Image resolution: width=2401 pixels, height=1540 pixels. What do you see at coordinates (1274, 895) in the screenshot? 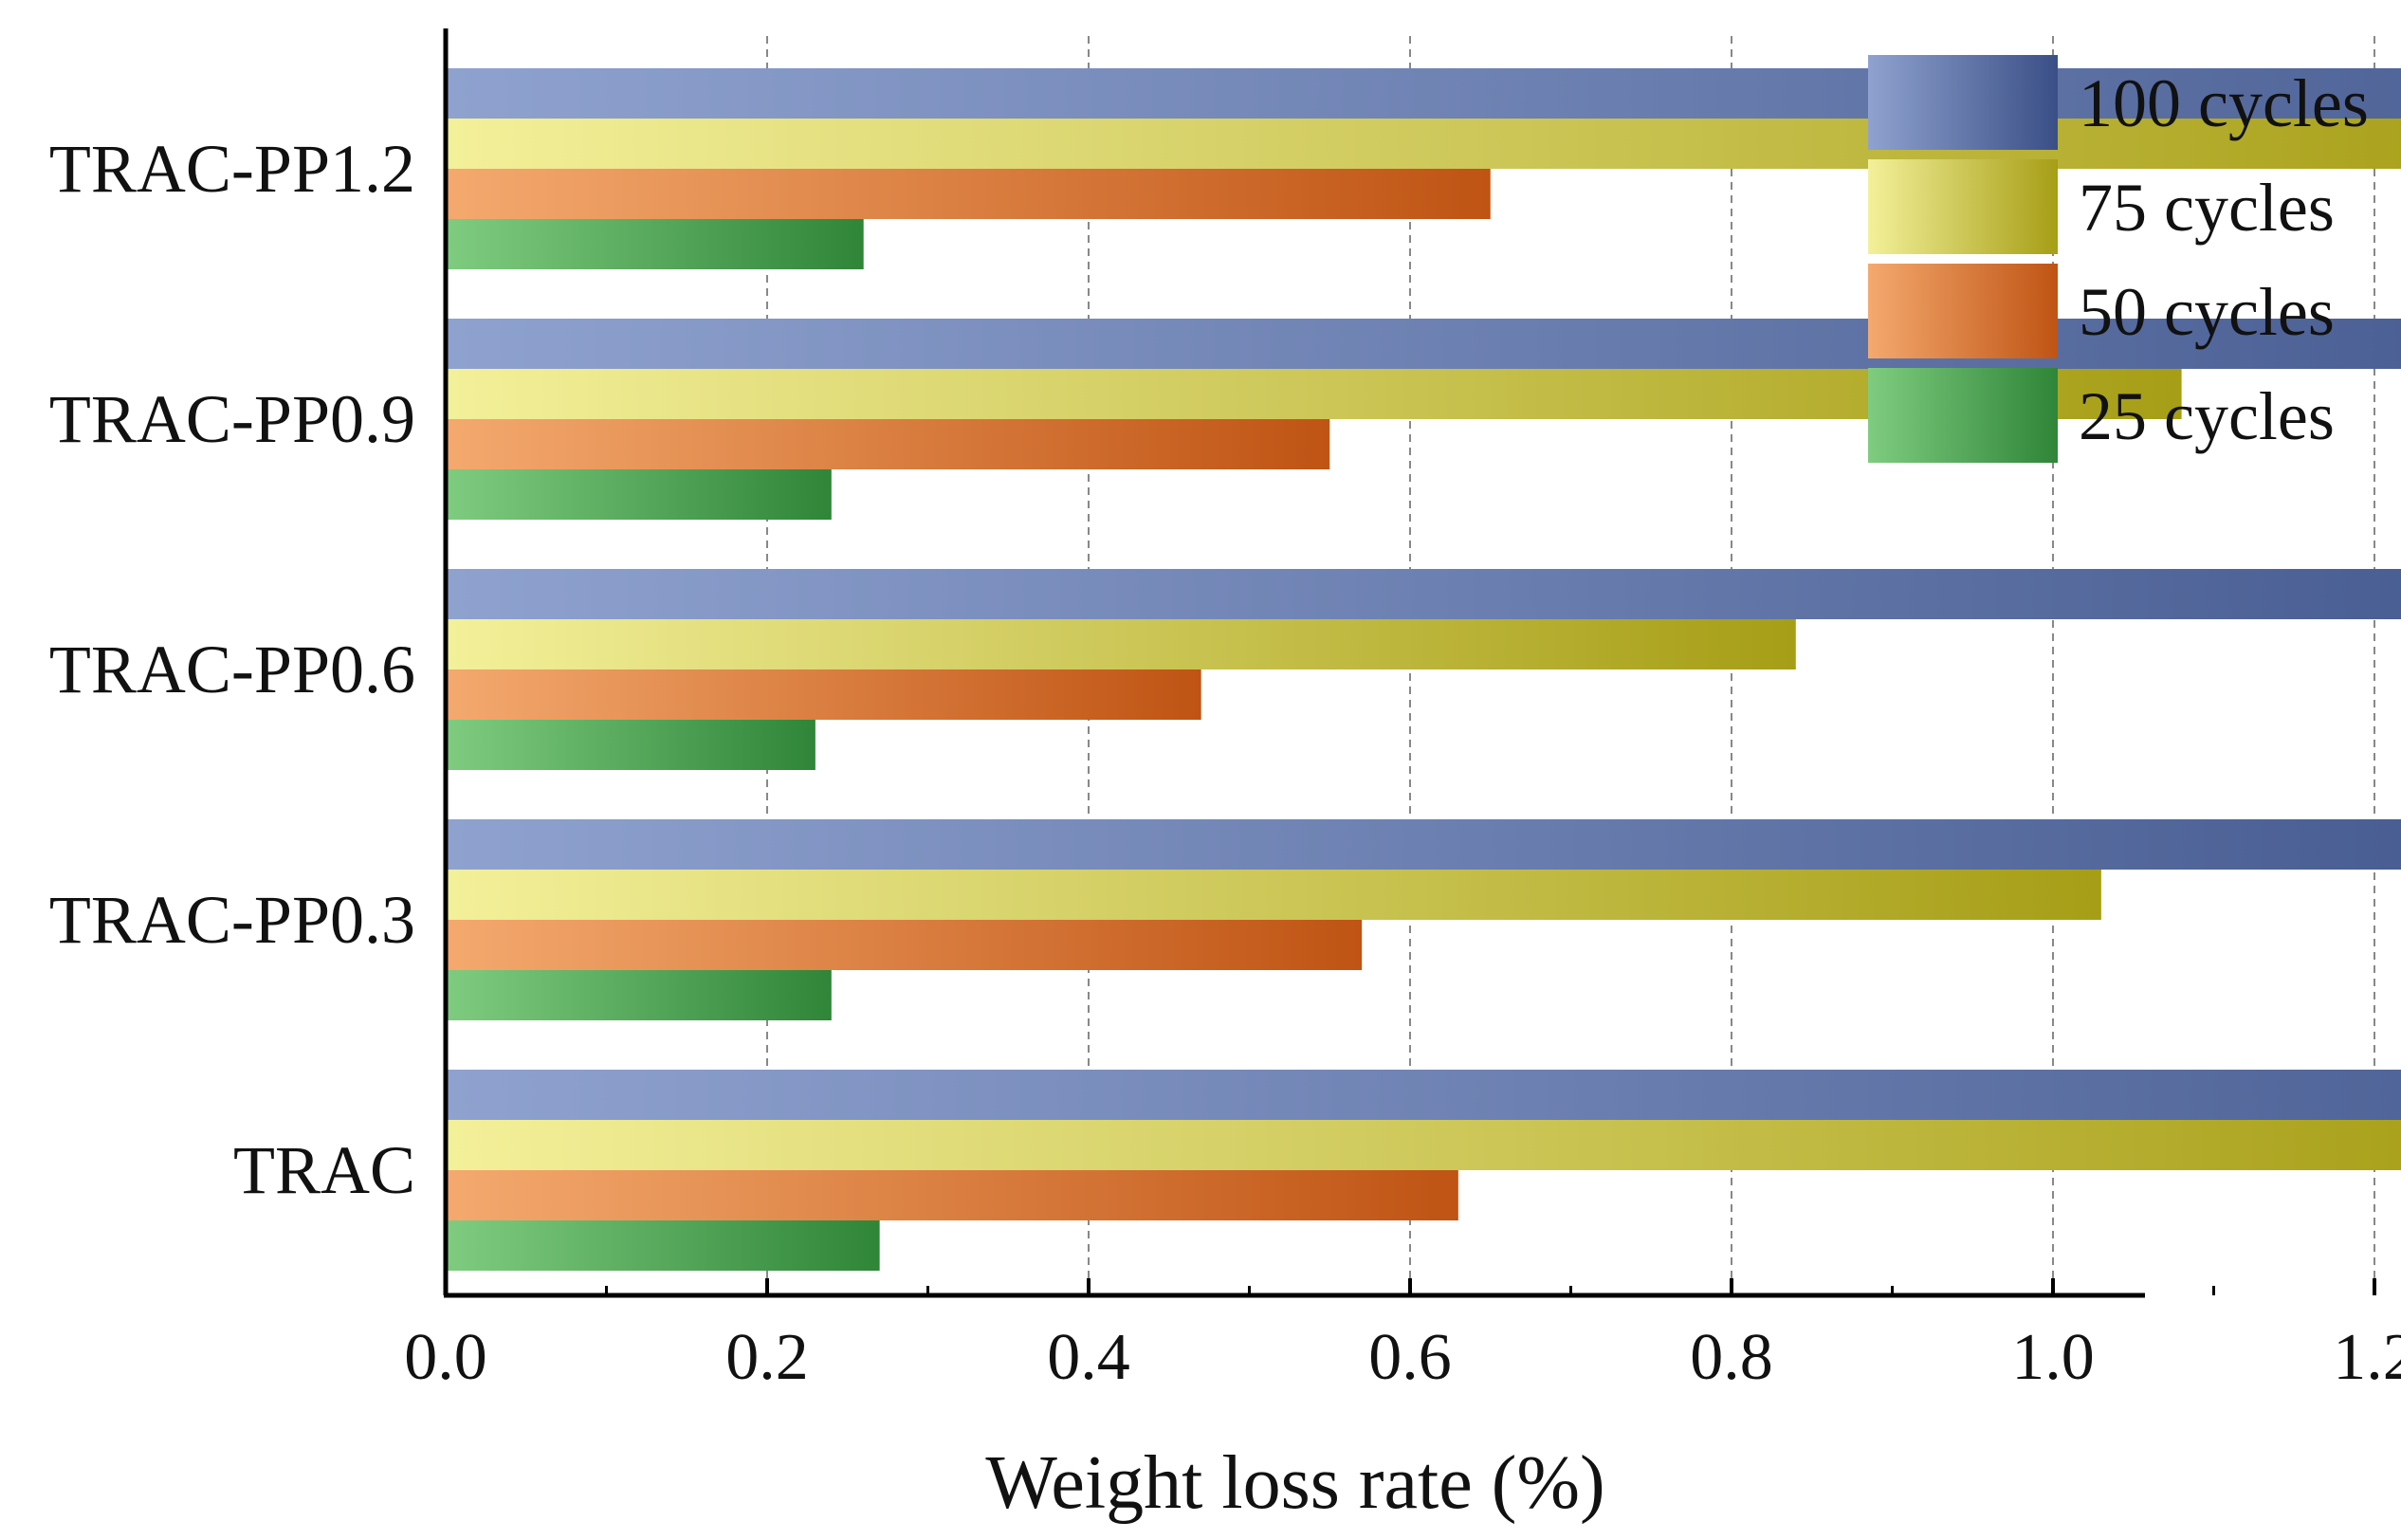
I see `bar-trac-pp0-3-75-cycles` at bounding box center [1274, 895].